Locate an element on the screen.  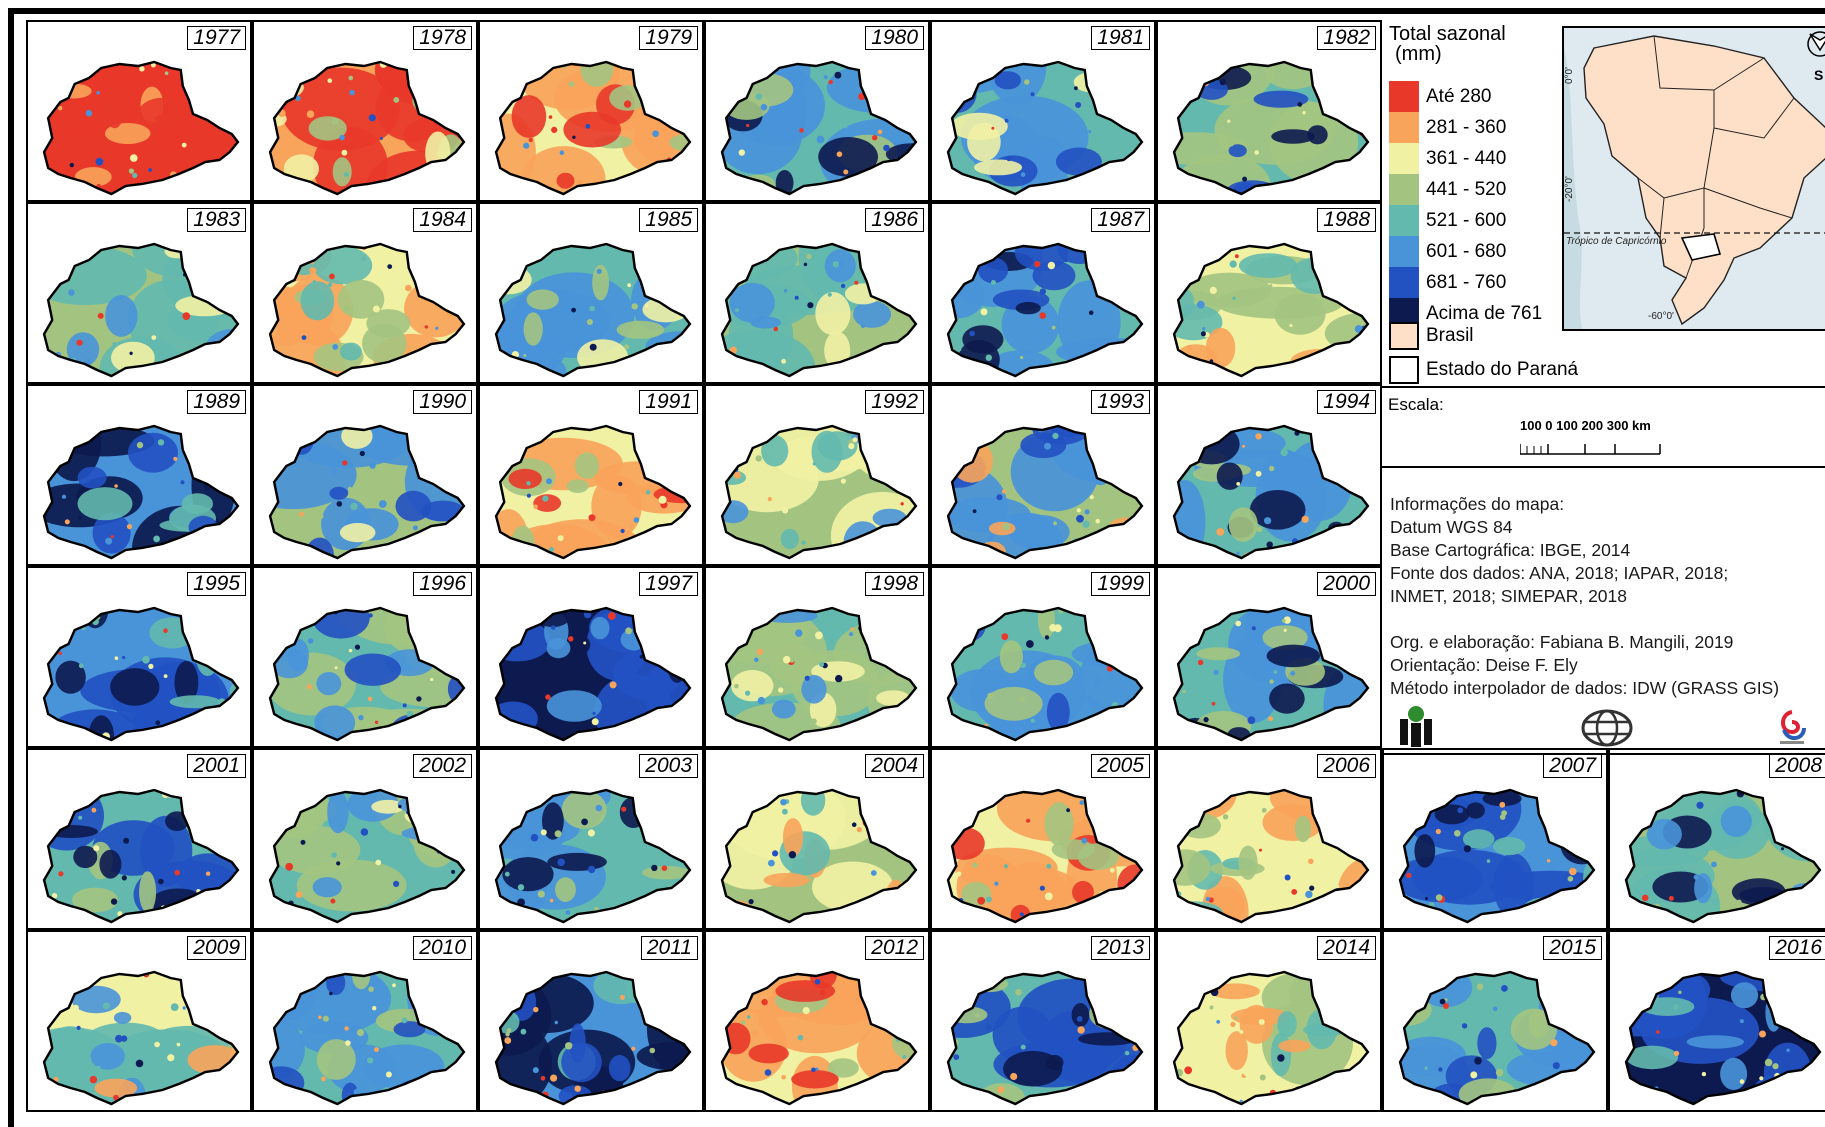
year-label: 2011 is located at coordinates (669, 948).